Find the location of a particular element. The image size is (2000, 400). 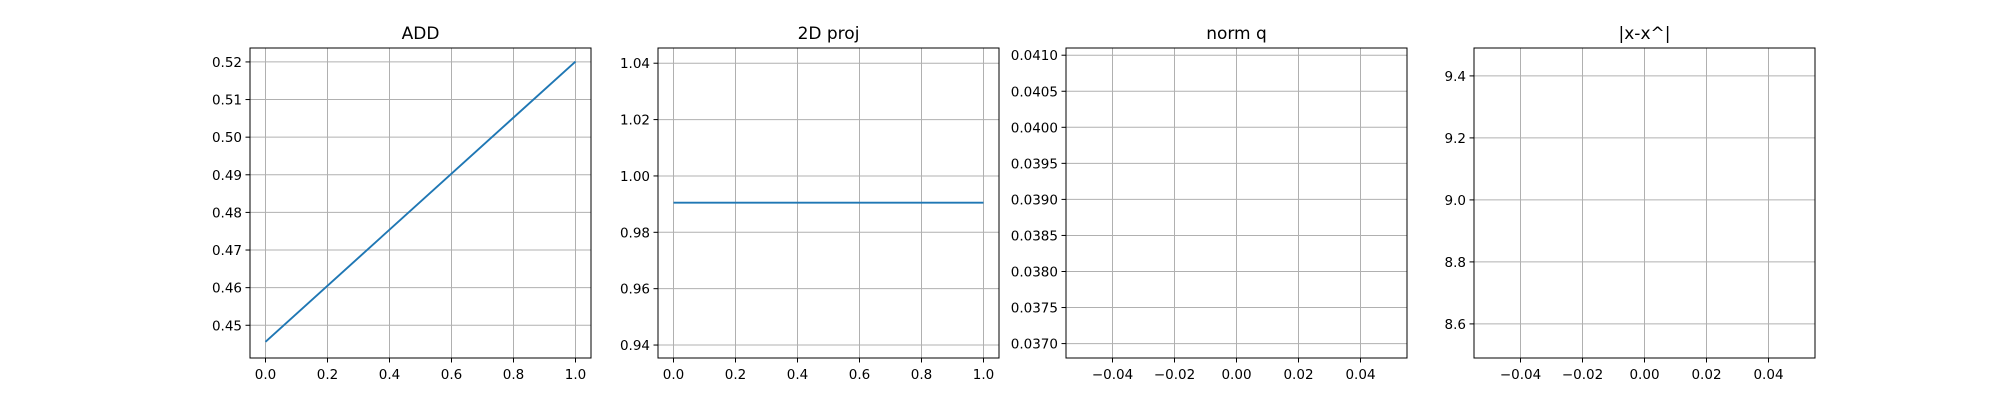

y-tick-label: 0.52 is located at coordinates (227, 63).